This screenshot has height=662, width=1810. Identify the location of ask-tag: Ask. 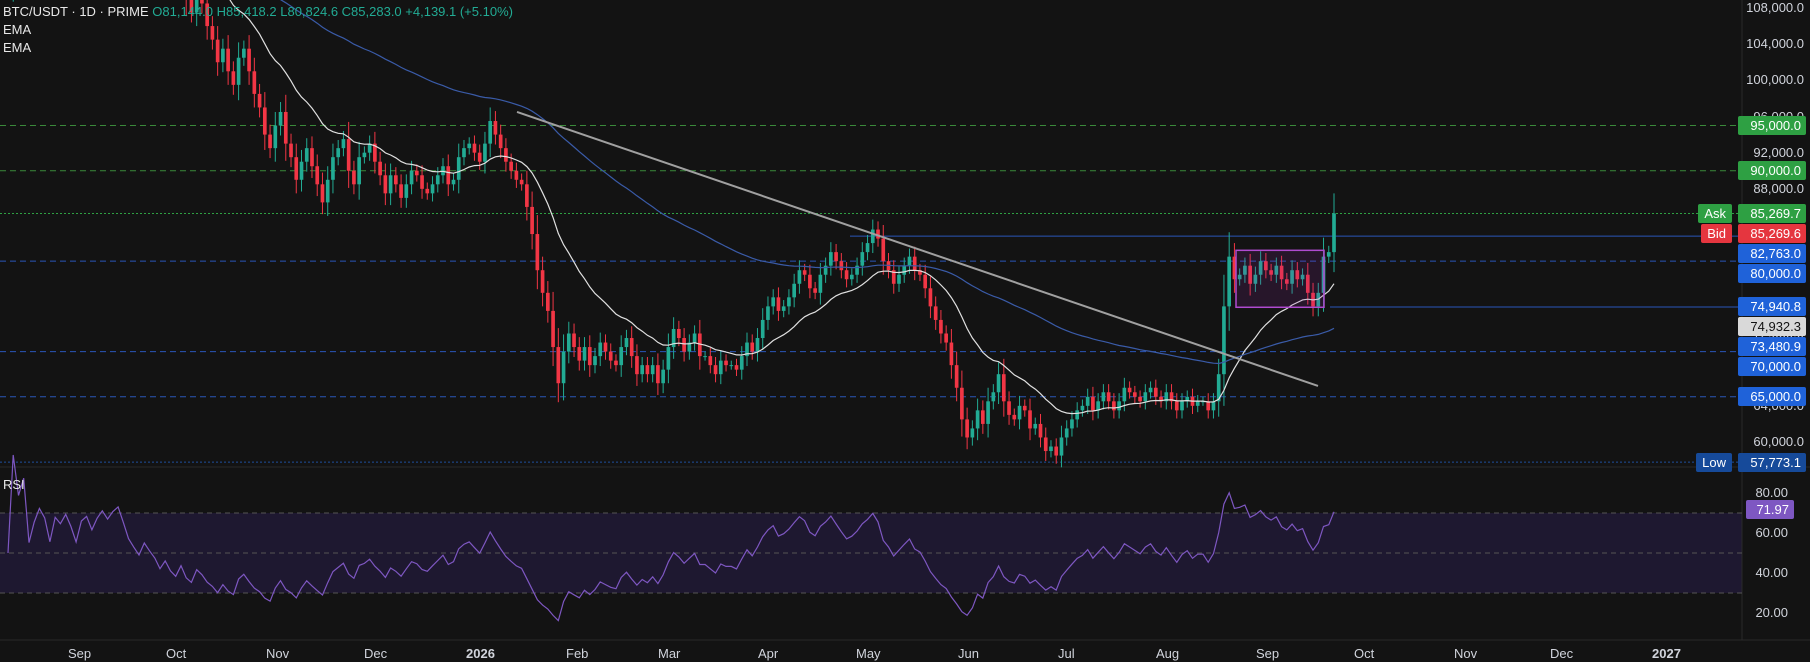
(1715, 214).